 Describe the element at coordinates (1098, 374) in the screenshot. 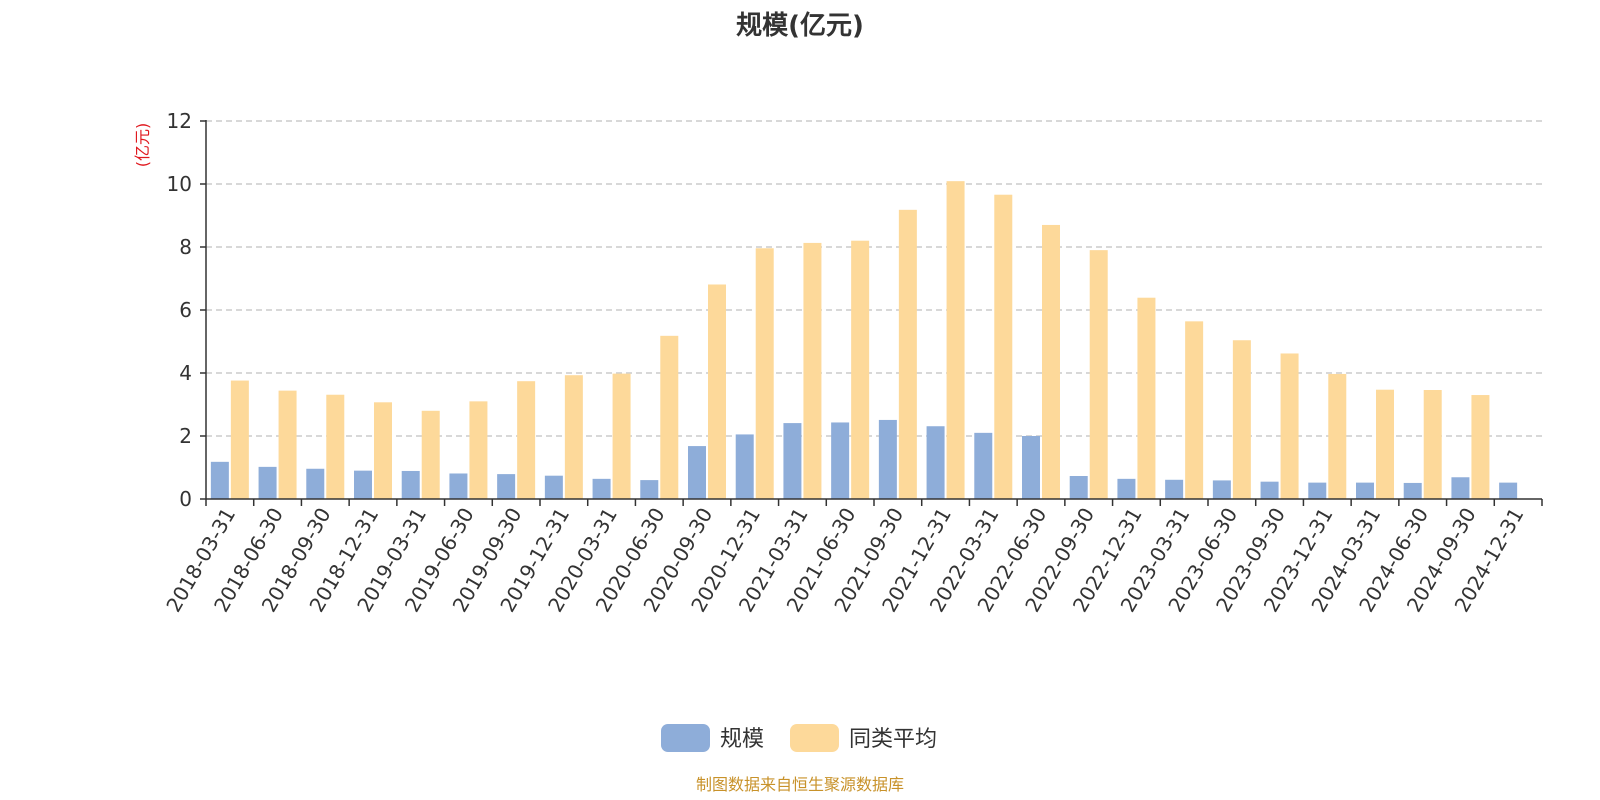

I see `bar-同类平均-2022-09-30` at that location.